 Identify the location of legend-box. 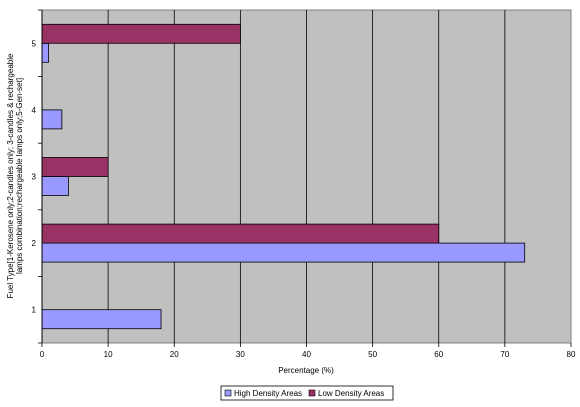
(307, 393).